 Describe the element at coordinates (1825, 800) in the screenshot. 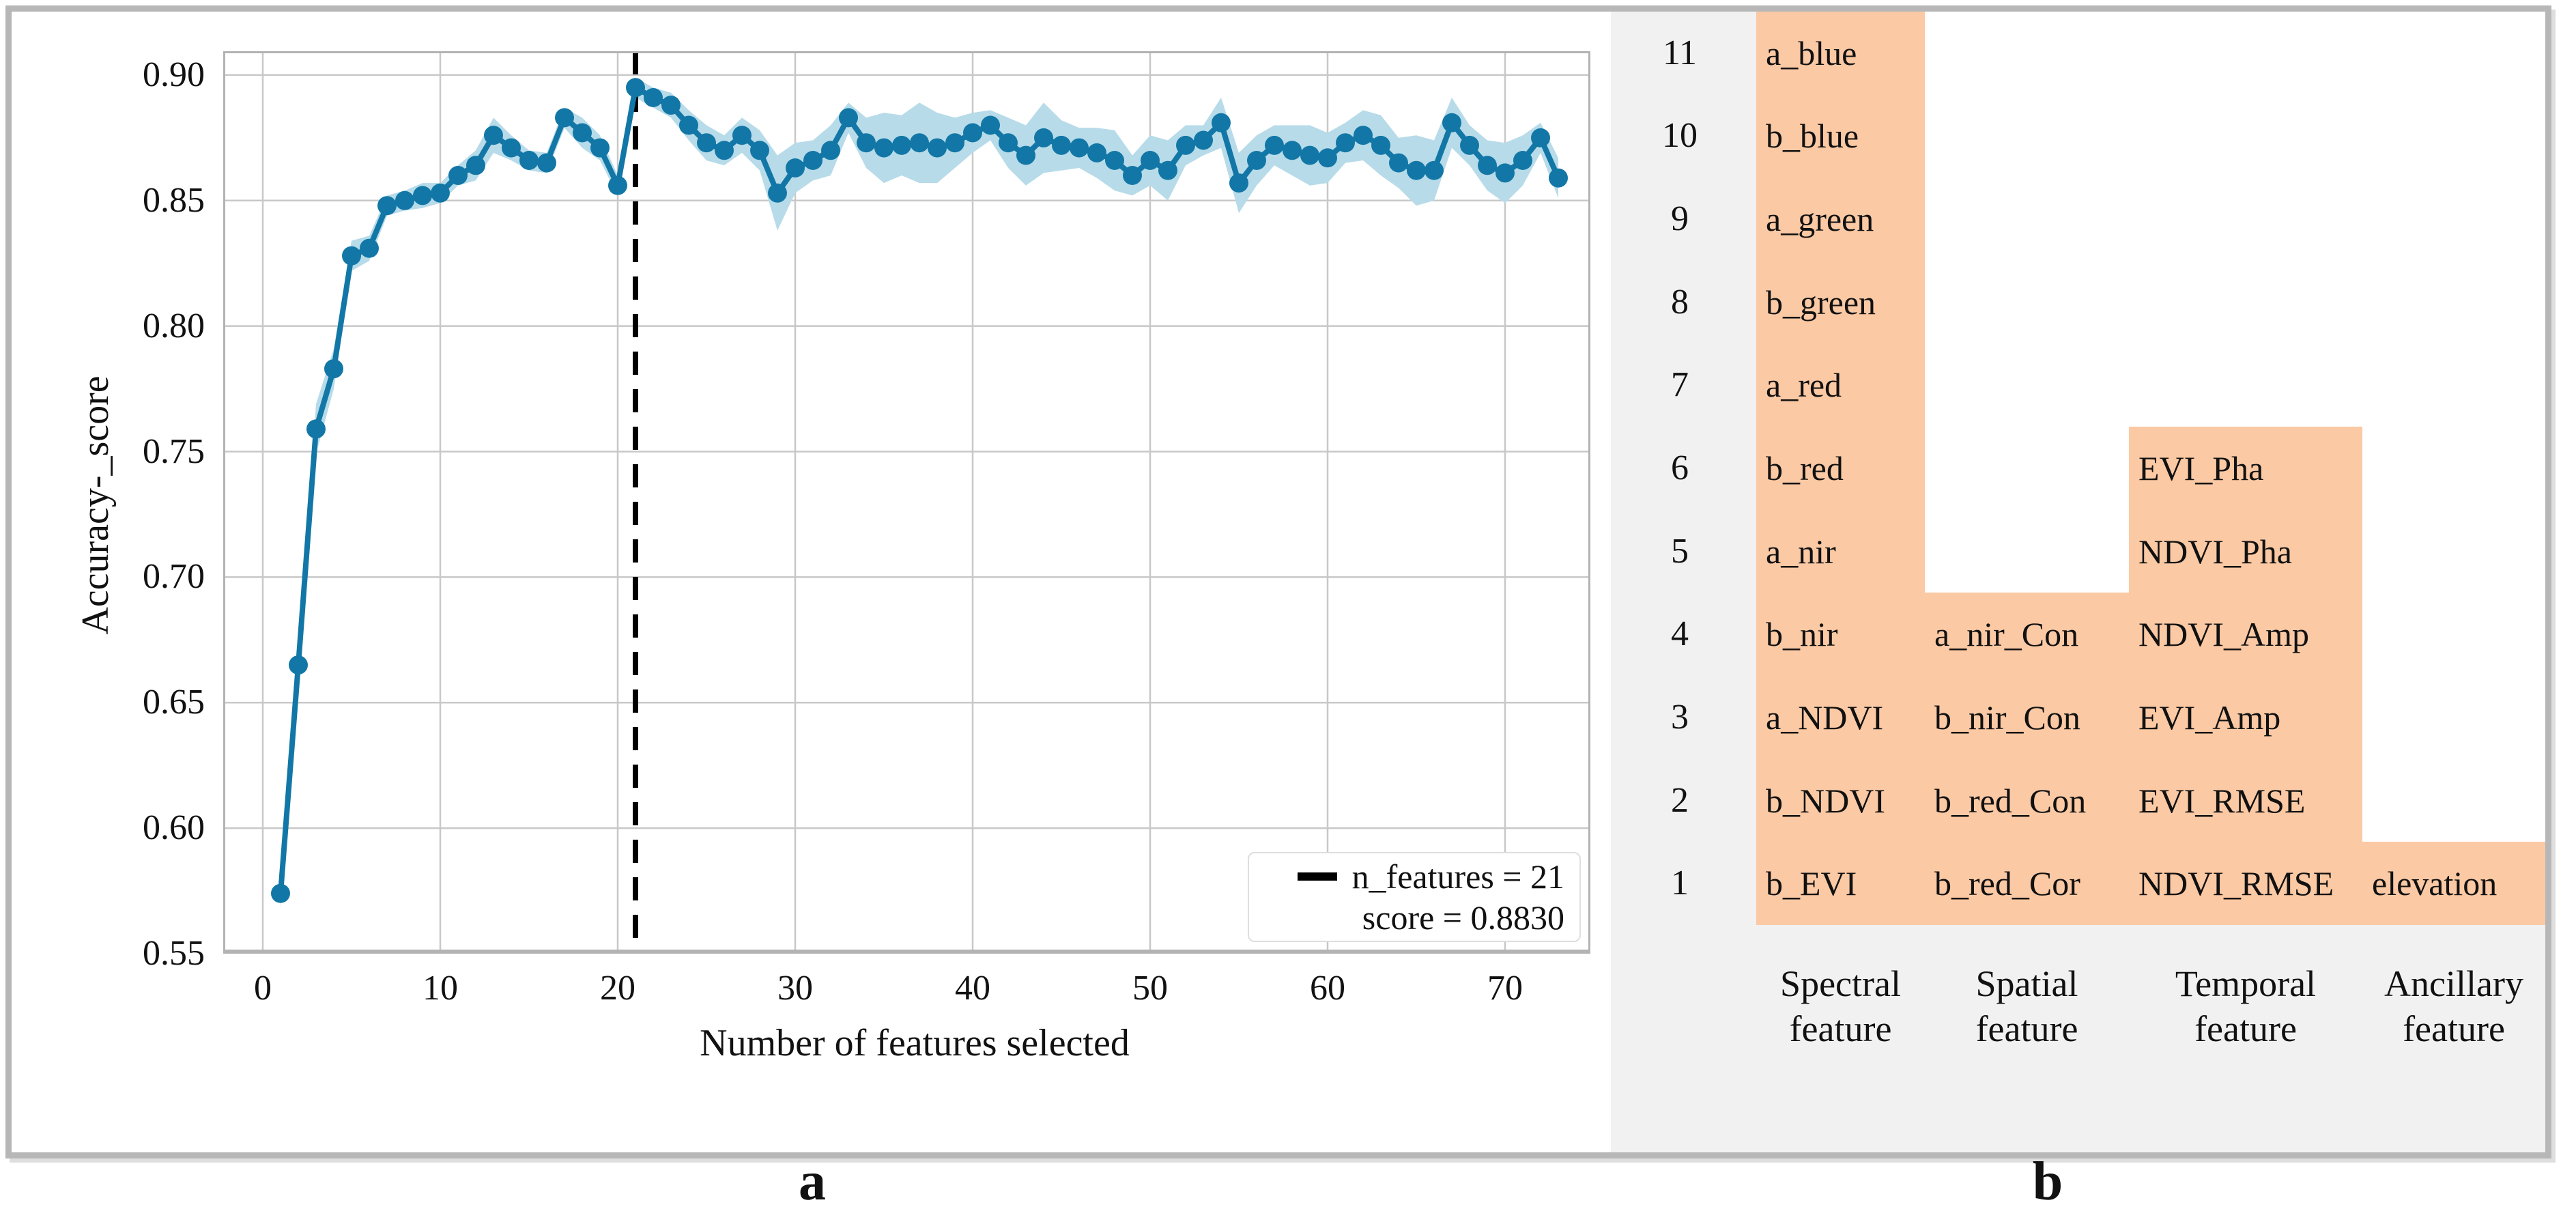

I see `feature-cell-spectral: b_NDVI` at that location.